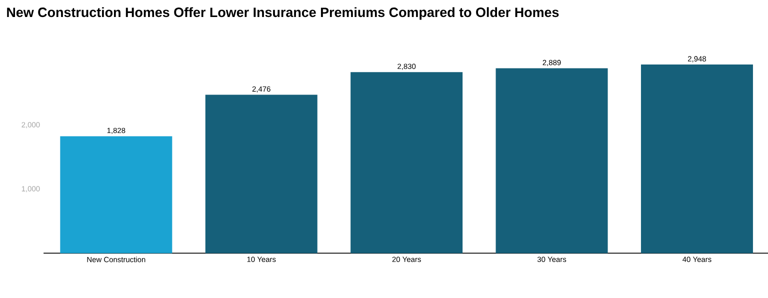 This screenshot has width=768, height=298. What do you see at coordinates (283, 13) in the screenshot?
I see `chart-title: New Construction Homes Offer Lower Insurance Premiums Compared to Older Homes` at bounding box center [283, 13].